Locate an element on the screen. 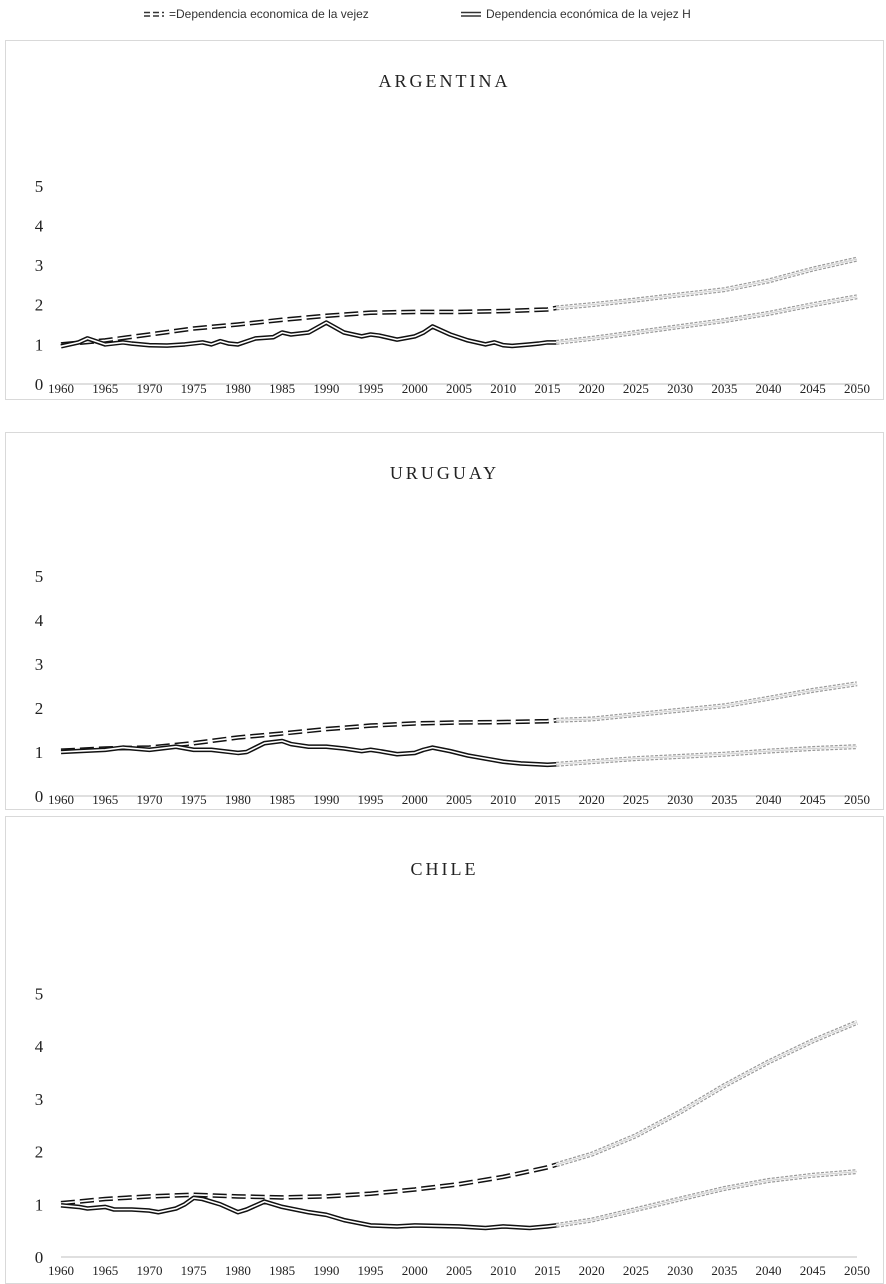 This screenshot has height=1284, width=886. legend-item-dependencia-h: Dependencia económica de la vejez H is located at coordinates (575, 14).